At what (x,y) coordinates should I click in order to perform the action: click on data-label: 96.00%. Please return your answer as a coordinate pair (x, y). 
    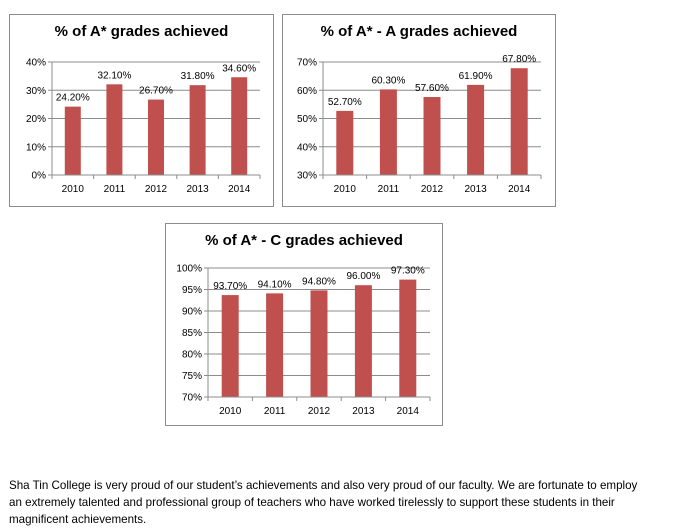
    Looking at the image, I should click on (363, 276).